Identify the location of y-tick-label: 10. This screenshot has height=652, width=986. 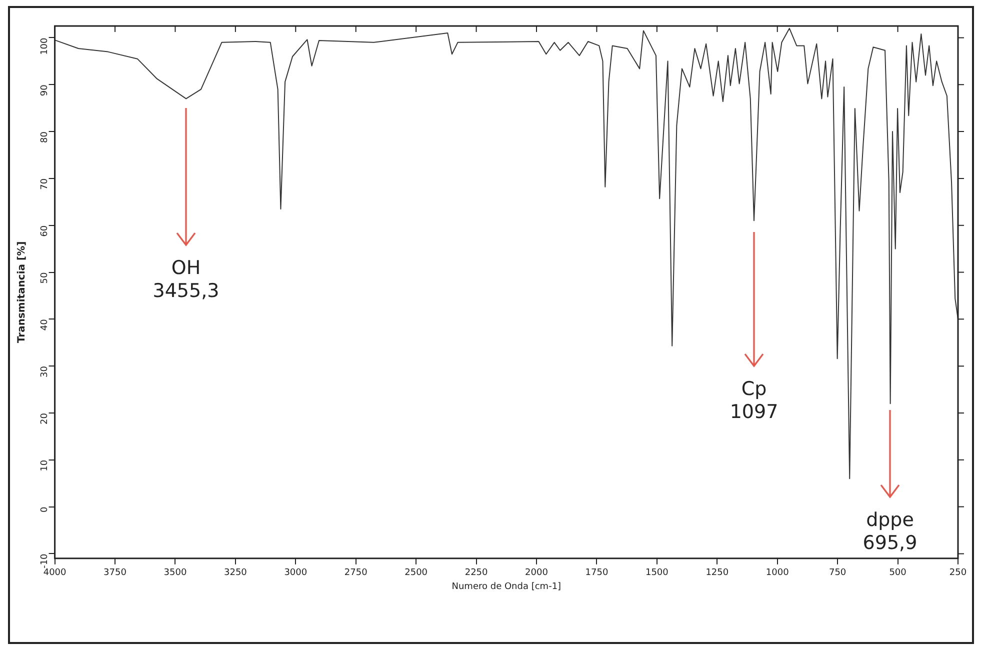
(45, 466).